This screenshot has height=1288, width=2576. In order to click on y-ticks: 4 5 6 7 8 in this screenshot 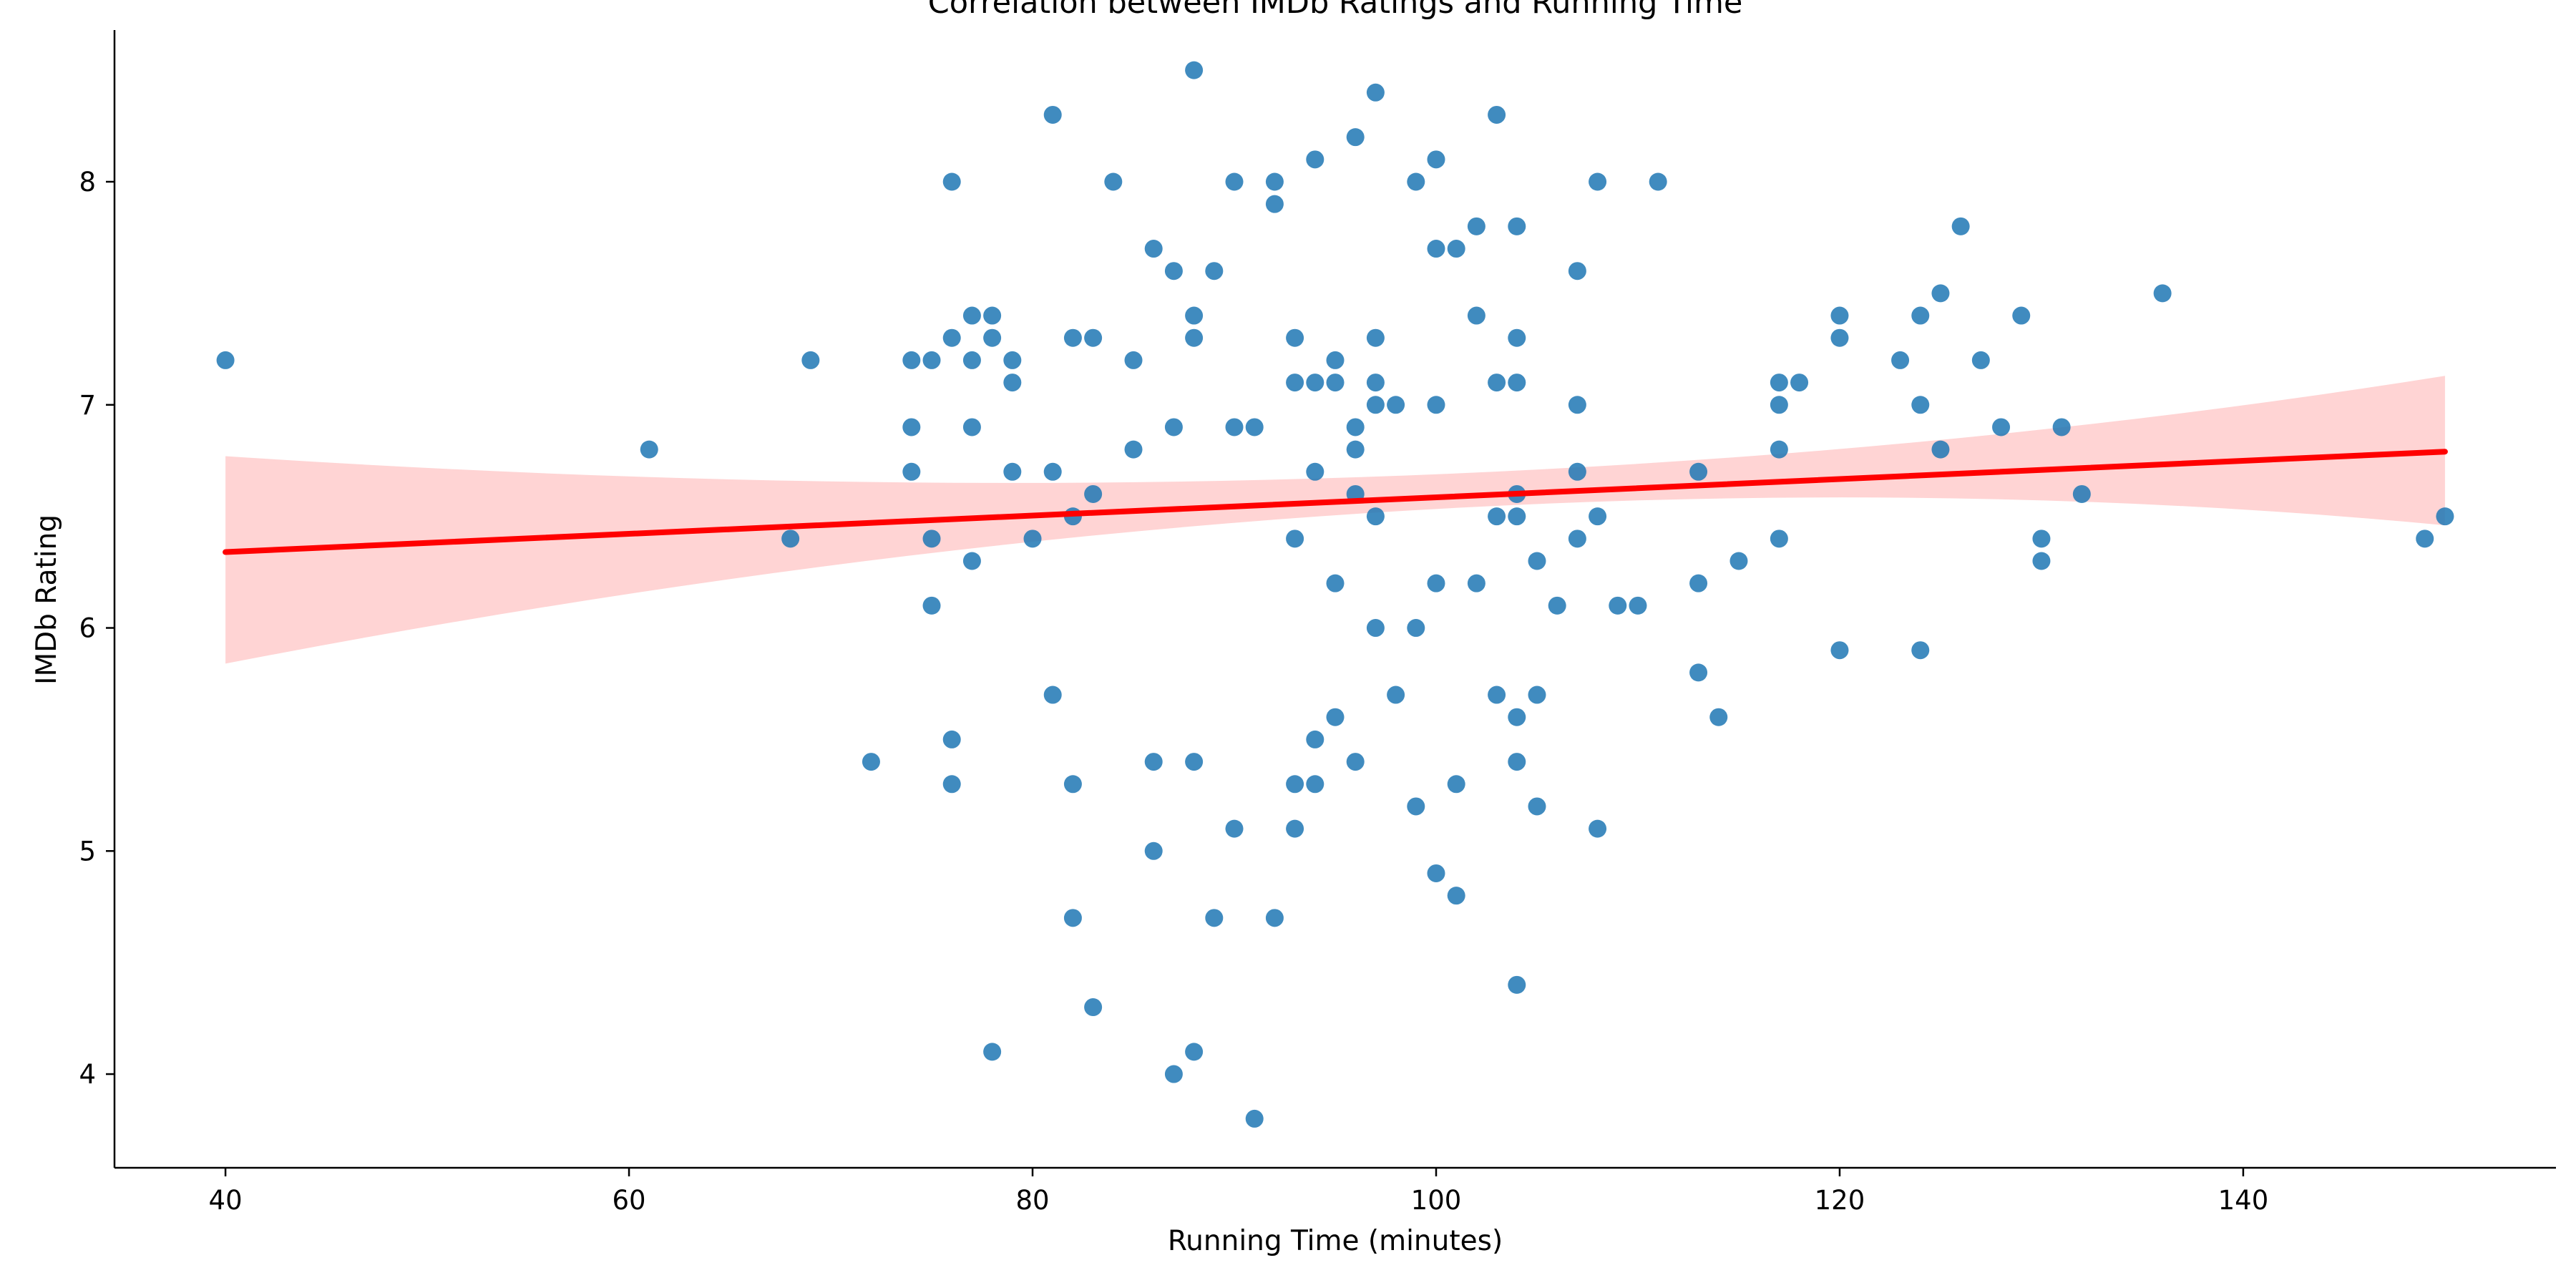, I will do `click(96, 628)`.